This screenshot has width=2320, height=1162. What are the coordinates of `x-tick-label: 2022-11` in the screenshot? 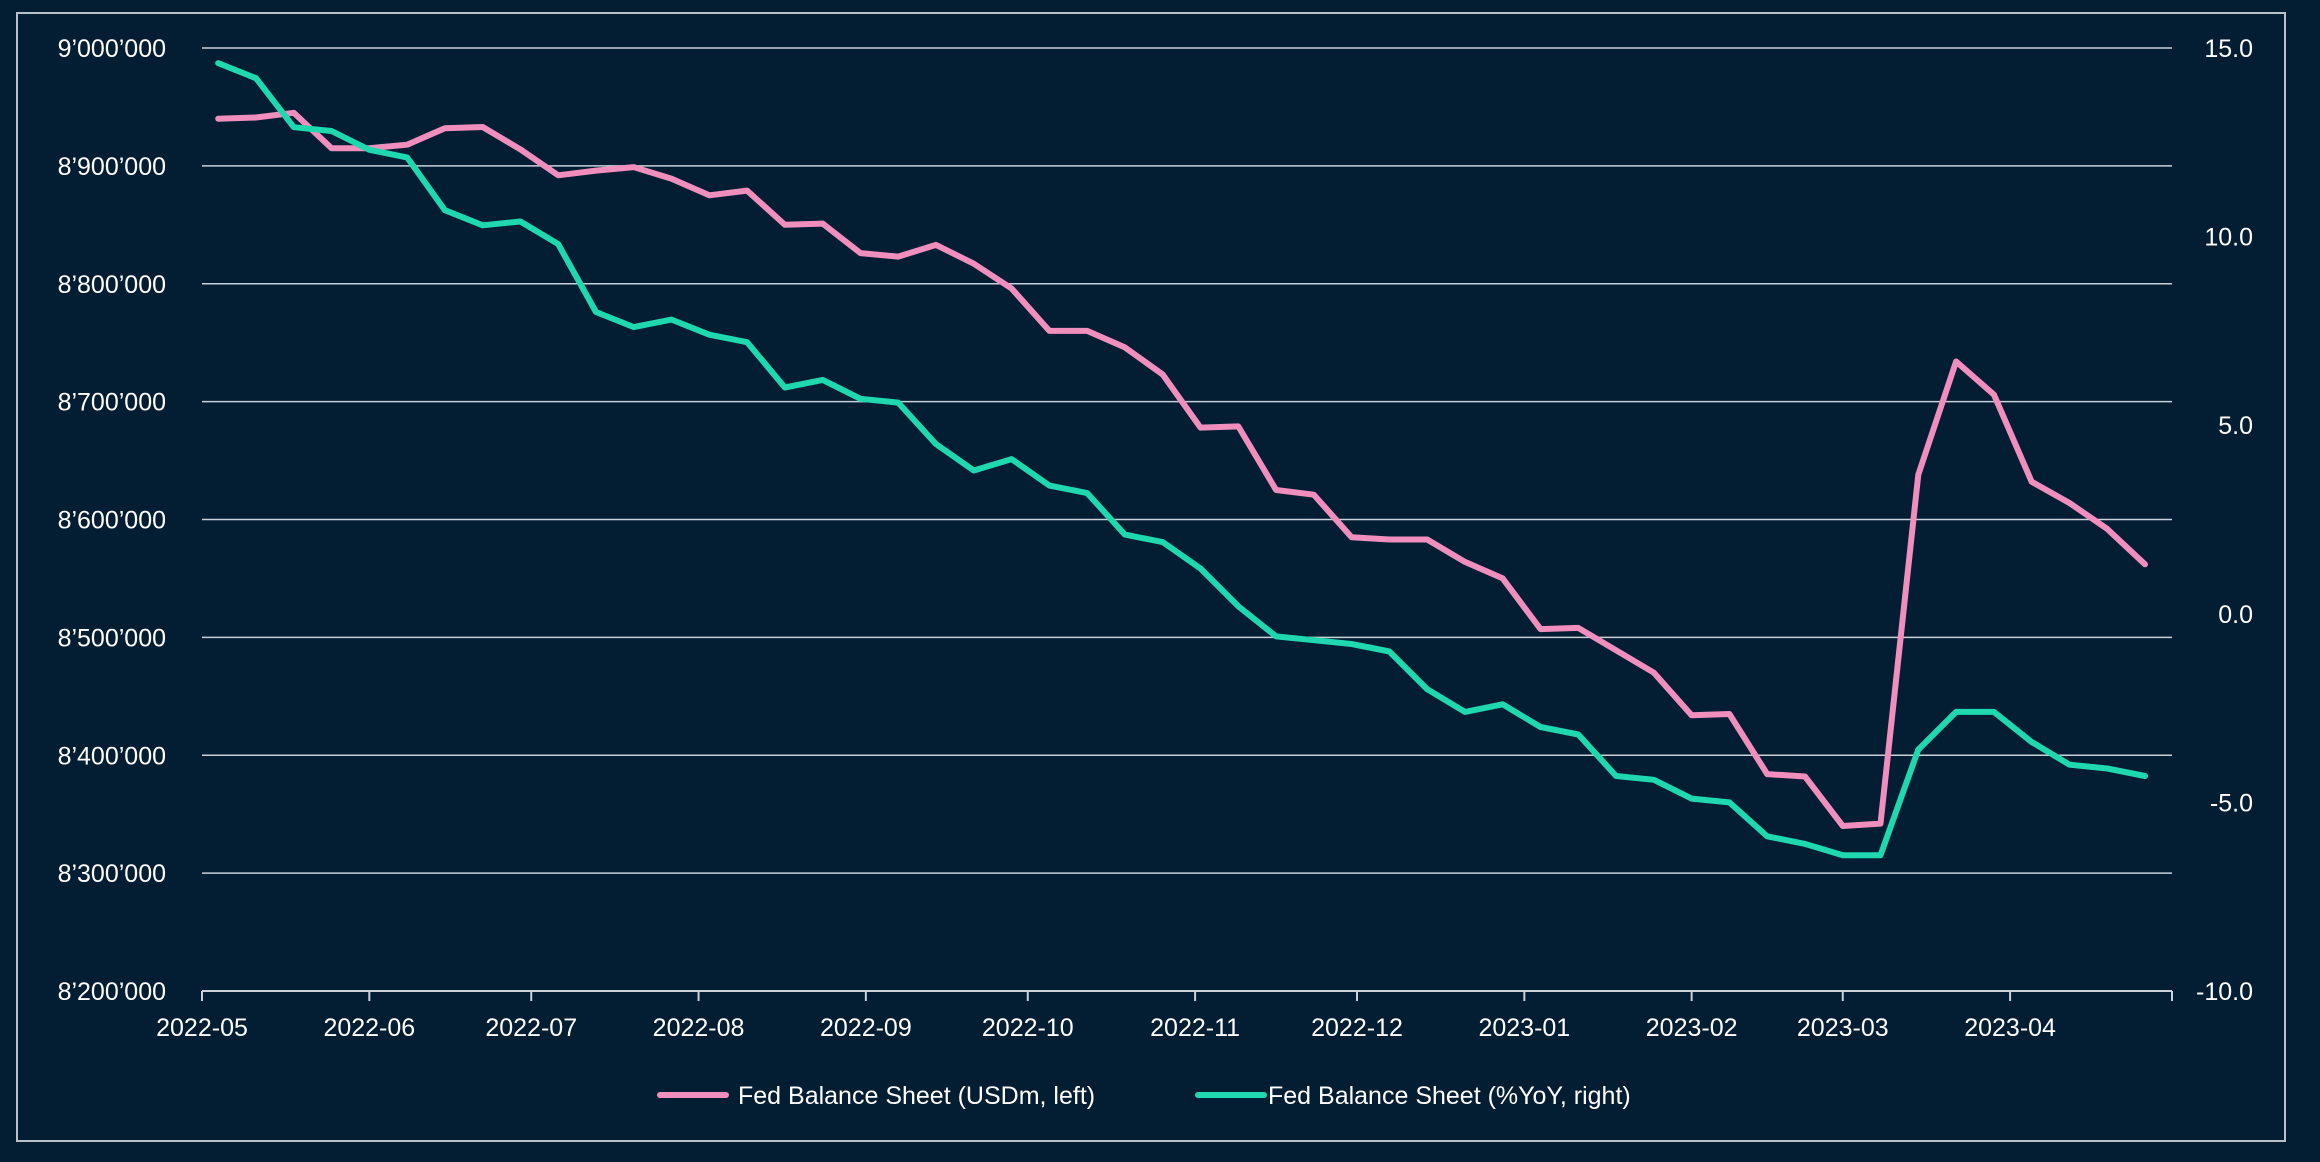 It's located at (1195, 1028).